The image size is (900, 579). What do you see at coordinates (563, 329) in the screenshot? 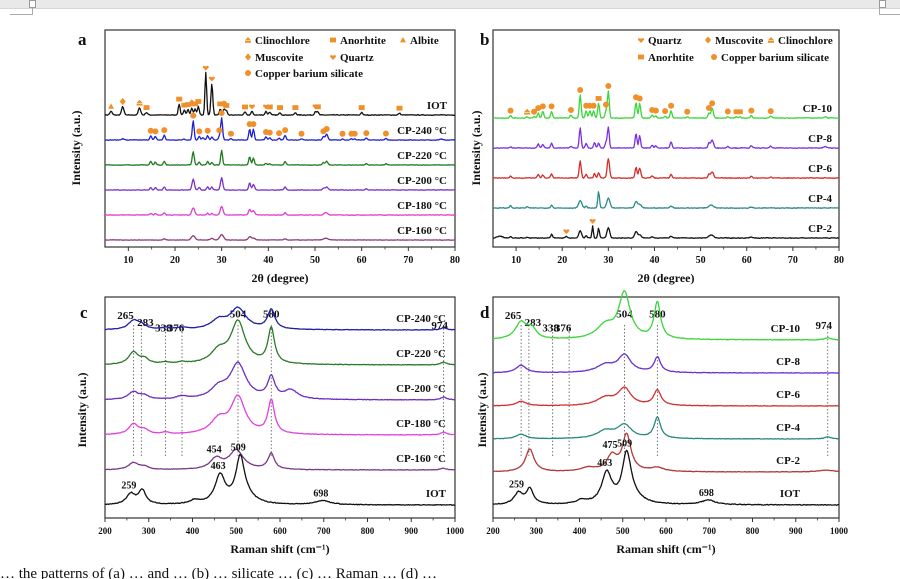
I see `peak-annotation: 376` at bounding box center [563, 329].